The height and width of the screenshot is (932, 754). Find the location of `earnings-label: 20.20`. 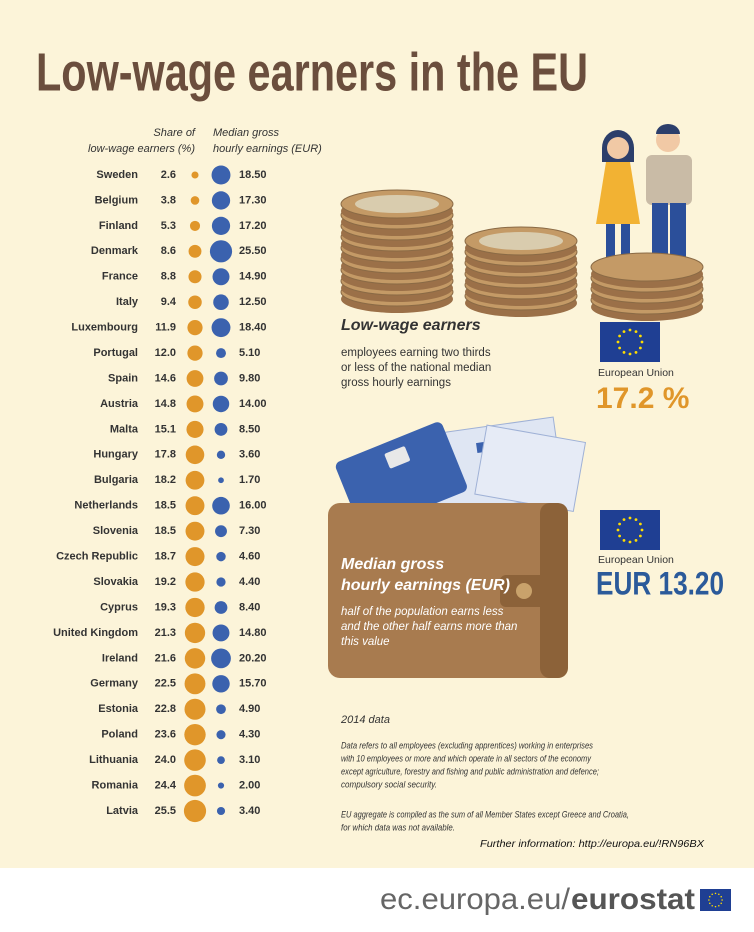

earnings-label: 20.20 is located at coordinates (253, 658).